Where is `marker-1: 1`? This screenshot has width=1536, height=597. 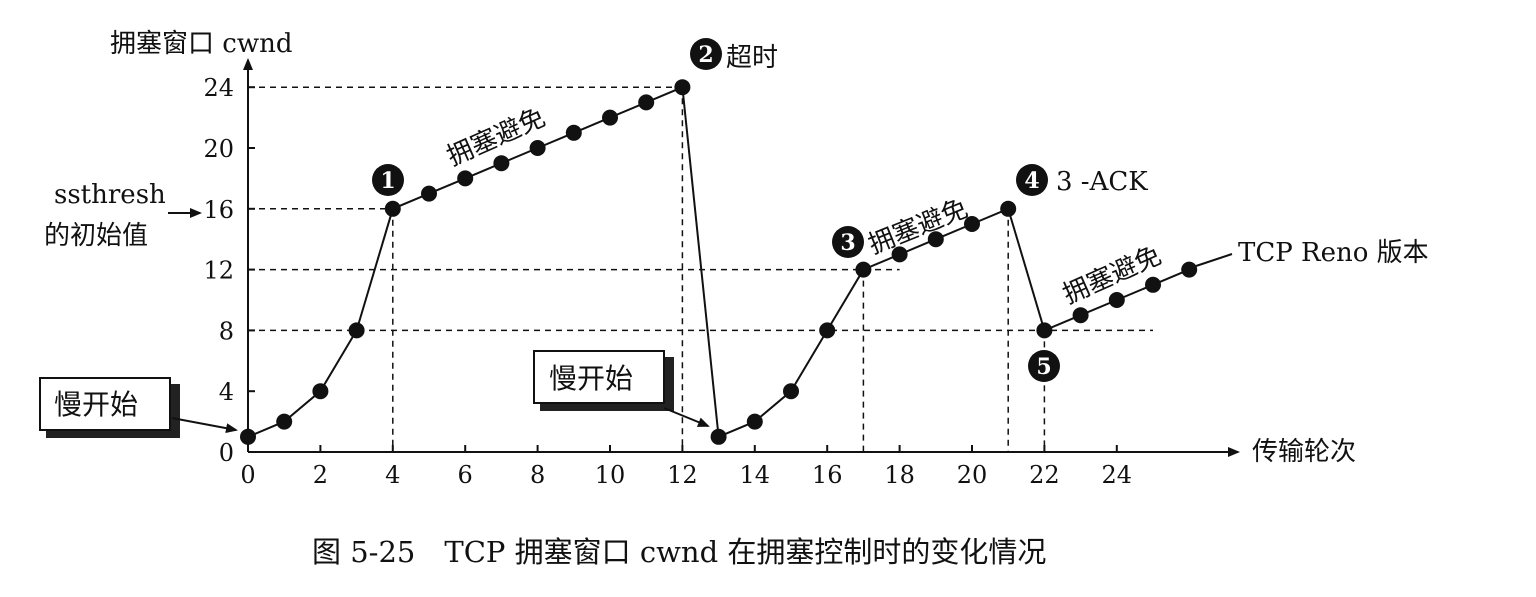 marker-1: 1 is located at coordinates (388, 180).